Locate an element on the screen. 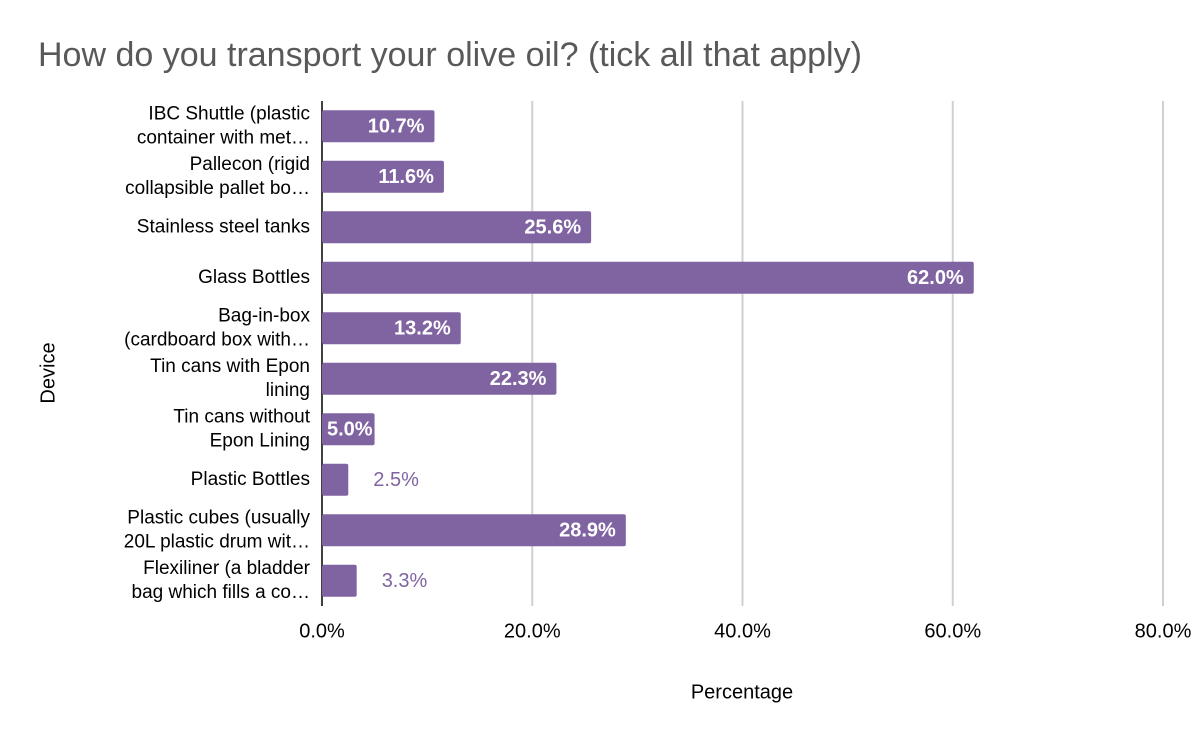 The height and width of the screenshot is (742, 1200). x-axis-title: Percentage is located at coordinates (742, 692).